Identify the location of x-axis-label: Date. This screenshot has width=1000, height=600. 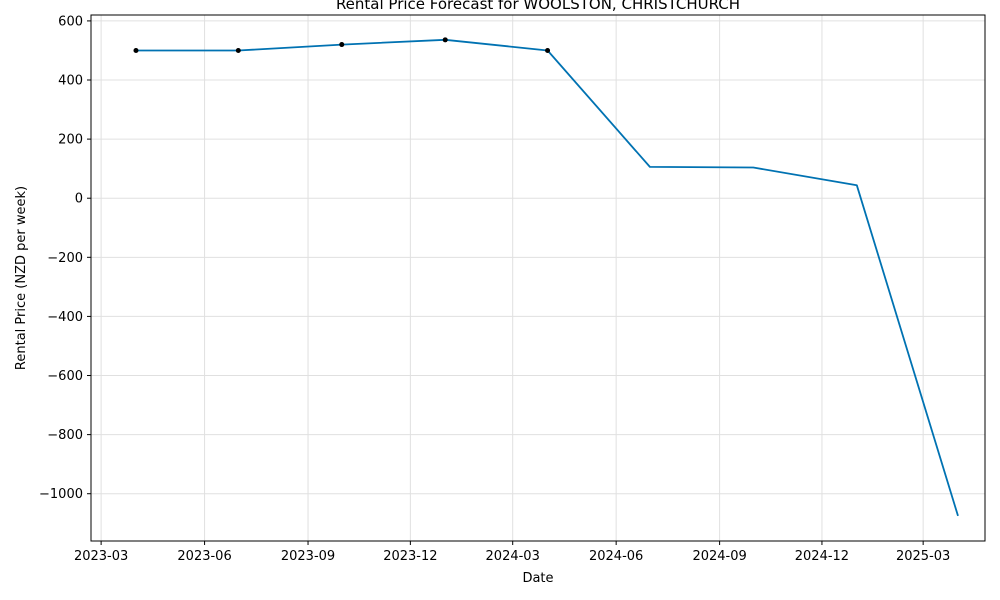
(537, 578).